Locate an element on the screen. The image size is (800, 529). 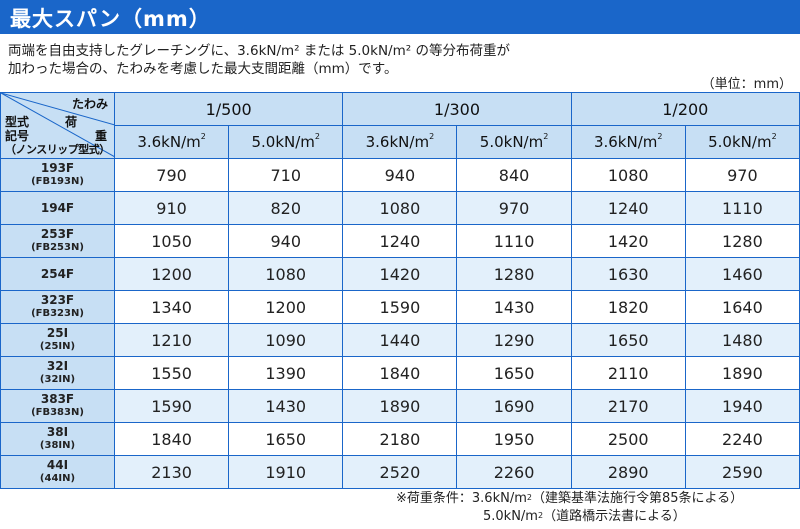
corner-nonslip-label: （ノンスリップ型式） is located at coordinates (57, 149).